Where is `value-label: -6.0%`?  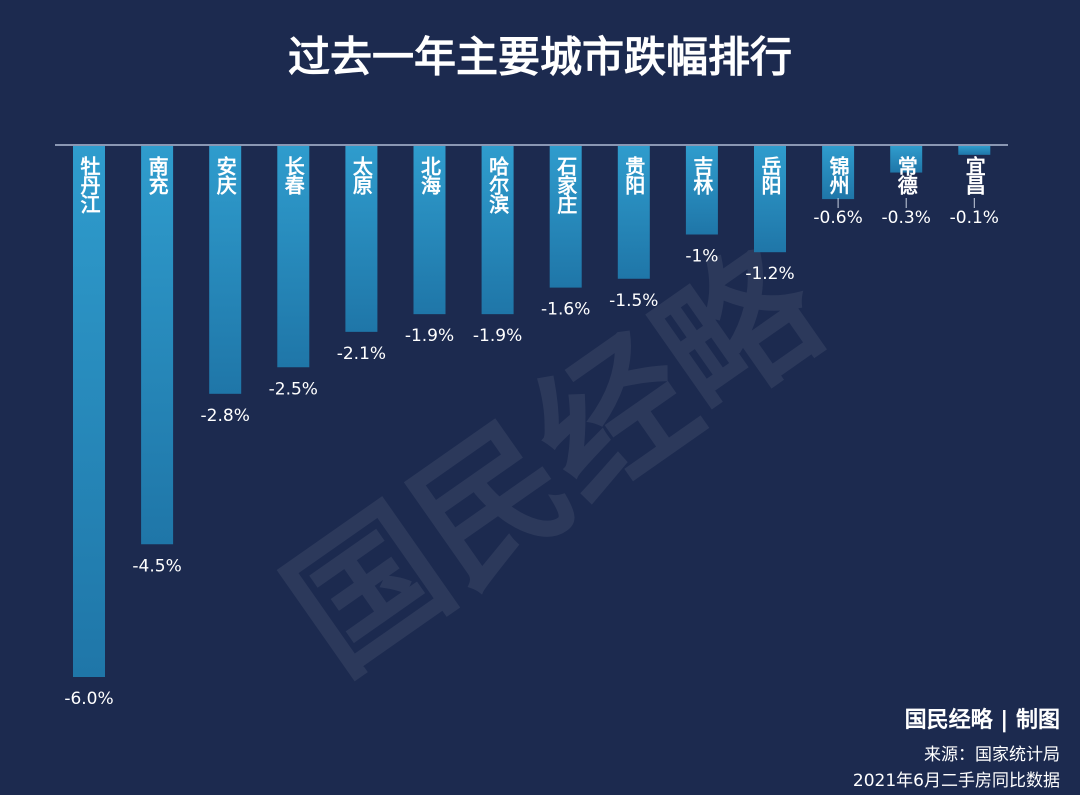
value-label: -6.0% is located at coordinates (88, 699).